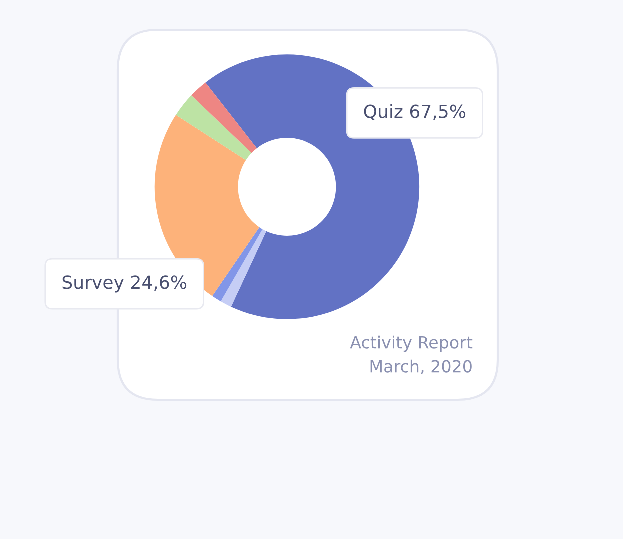 The height and width of the screenshot is (539, 623). I want to click on text: Activity Report, so click(411, 344).